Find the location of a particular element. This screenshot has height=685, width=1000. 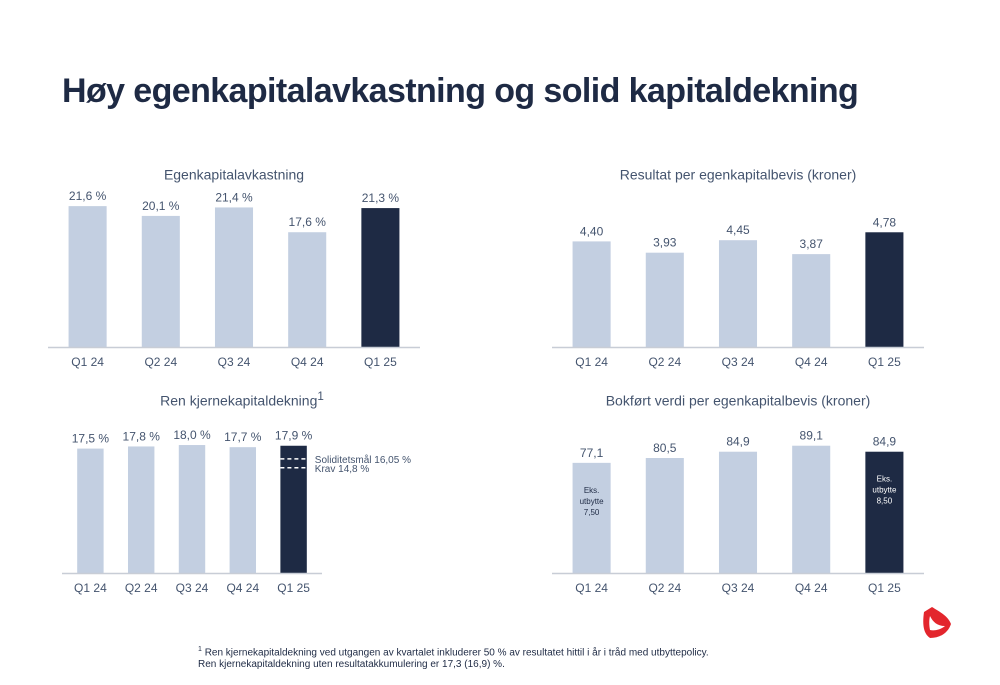

data-label: 3,93 is located at coordinates (665, 243).